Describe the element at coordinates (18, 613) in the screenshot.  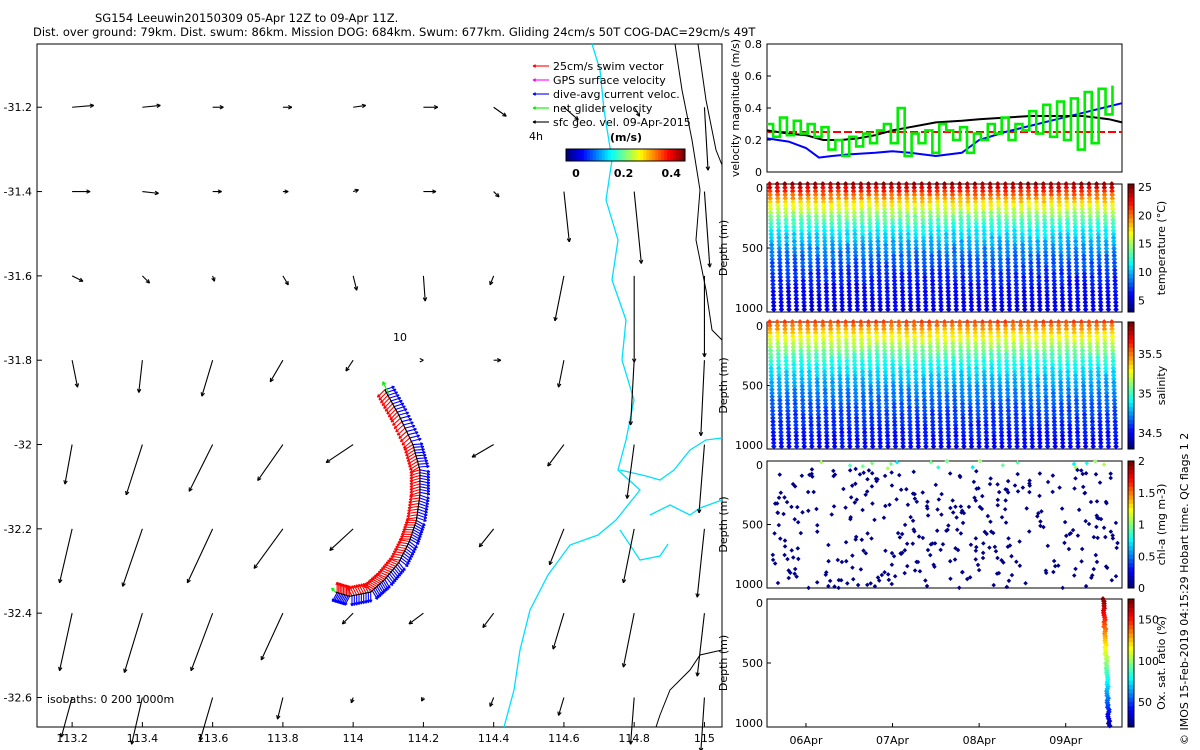
I see `map-ytick-label: -32.4` at that location.